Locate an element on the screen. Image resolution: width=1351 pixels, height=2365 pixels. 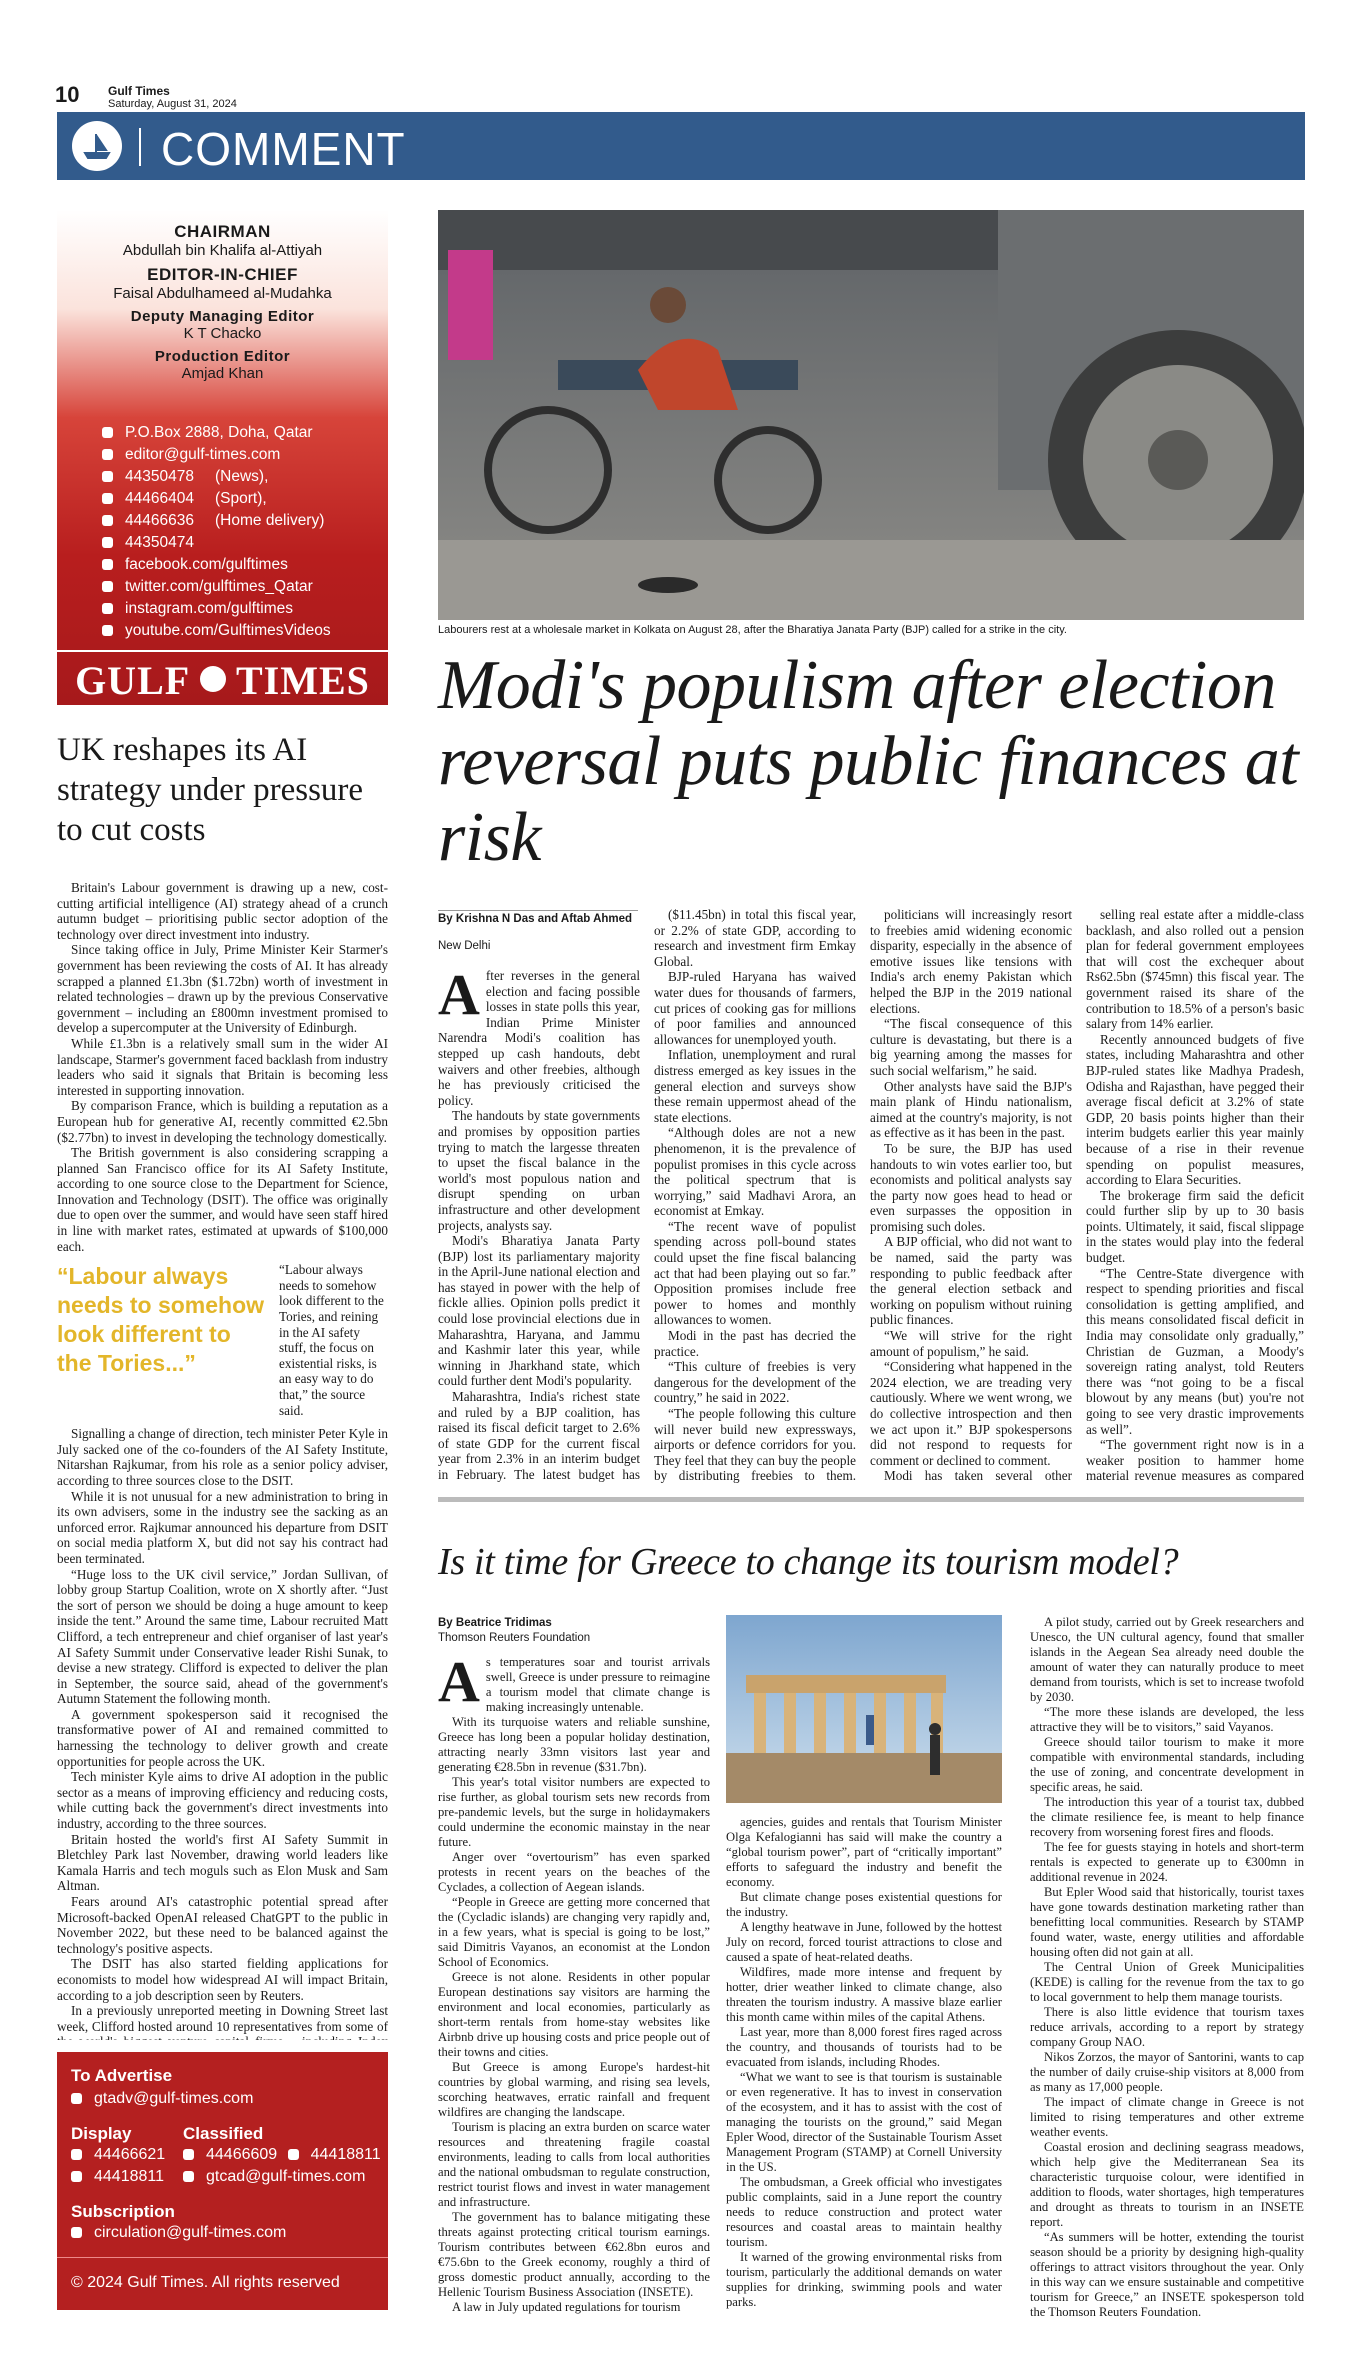
logo-icon is located at coordinates (97, 146).